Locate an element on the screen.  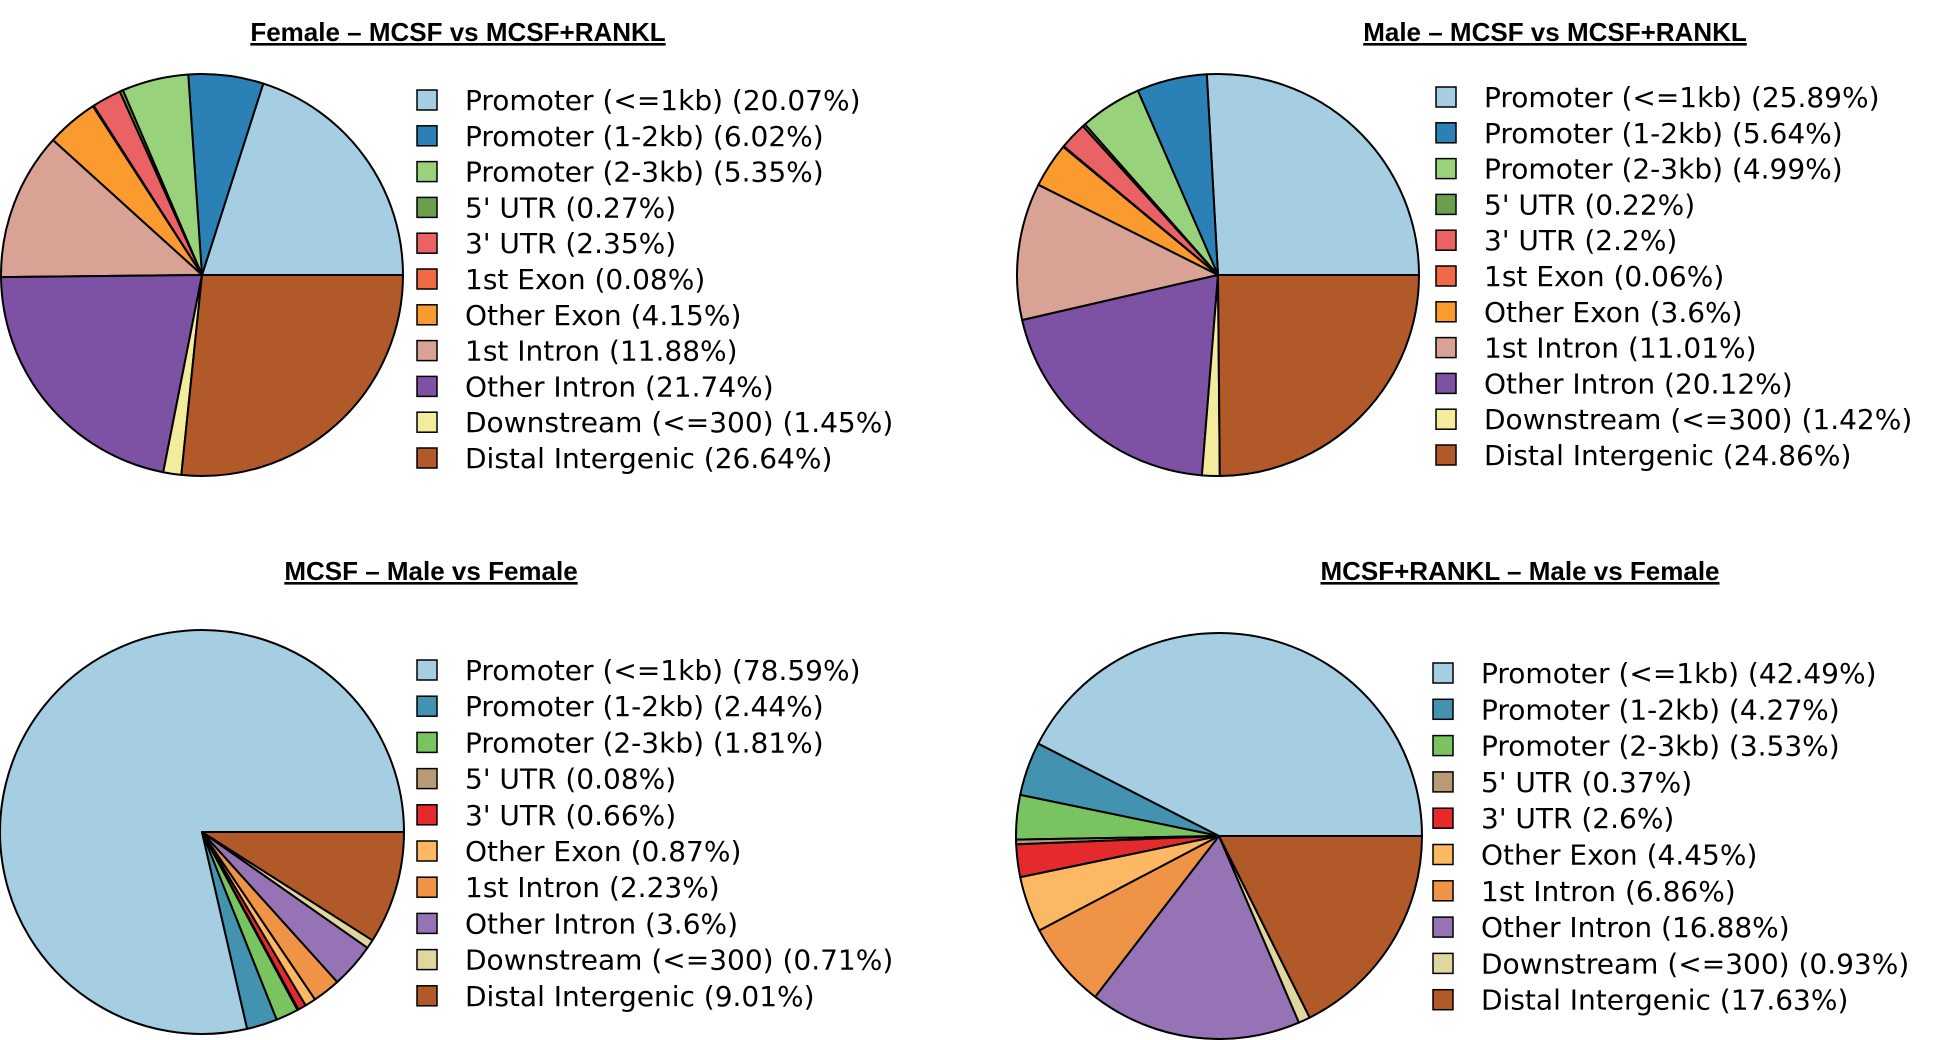
legend-label-promoter-1-2kb: Promoter (1-2kb) (6.02%) is located at coordinates (644, 136).